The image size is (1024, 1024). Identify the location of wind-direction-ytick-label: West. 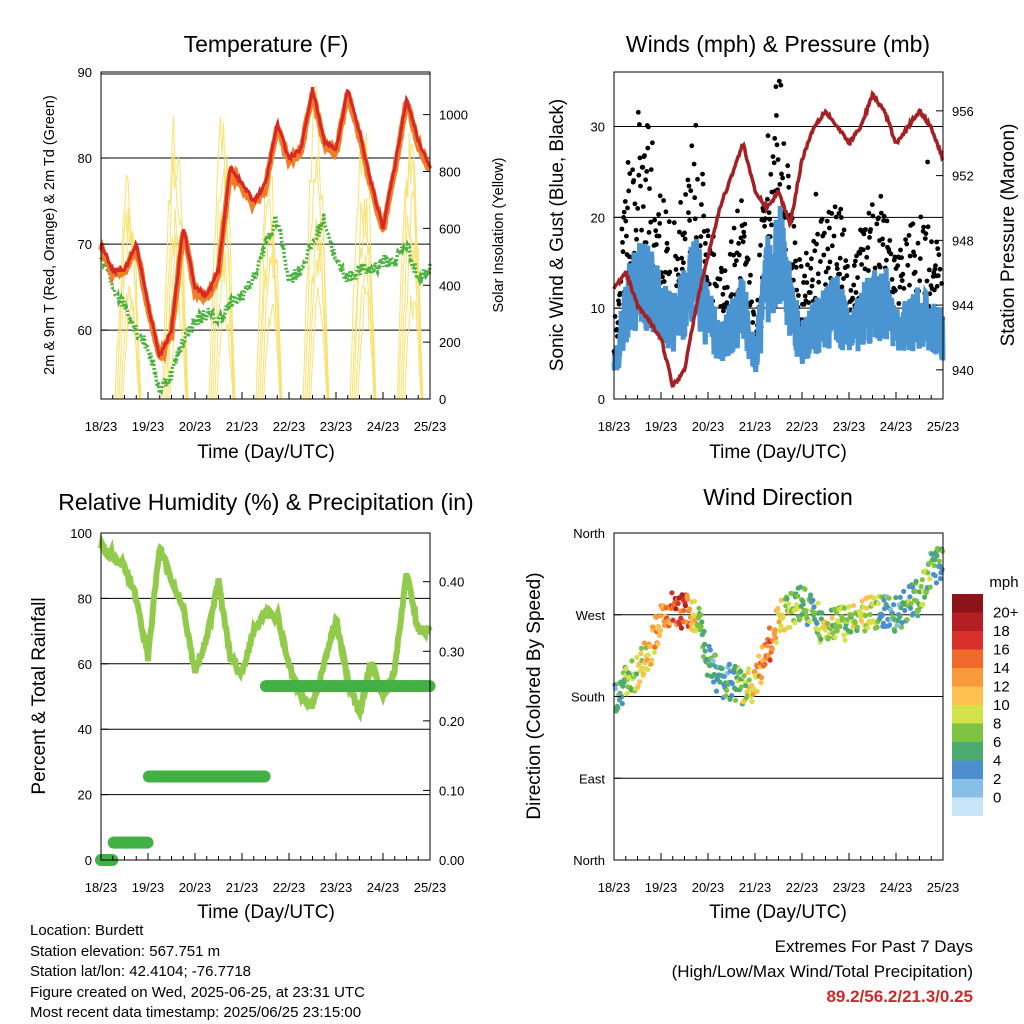
(591, 615).